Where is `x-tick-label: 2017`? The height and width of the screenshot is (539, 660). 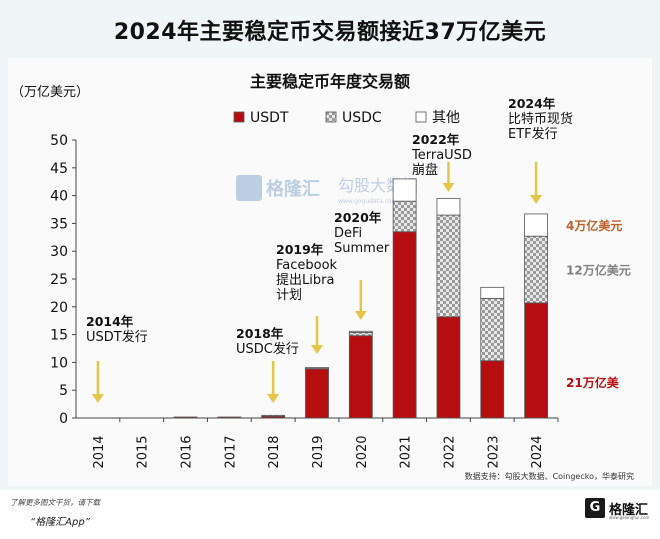
x-tick-label: 2017 is located at coordinates (230, 451).